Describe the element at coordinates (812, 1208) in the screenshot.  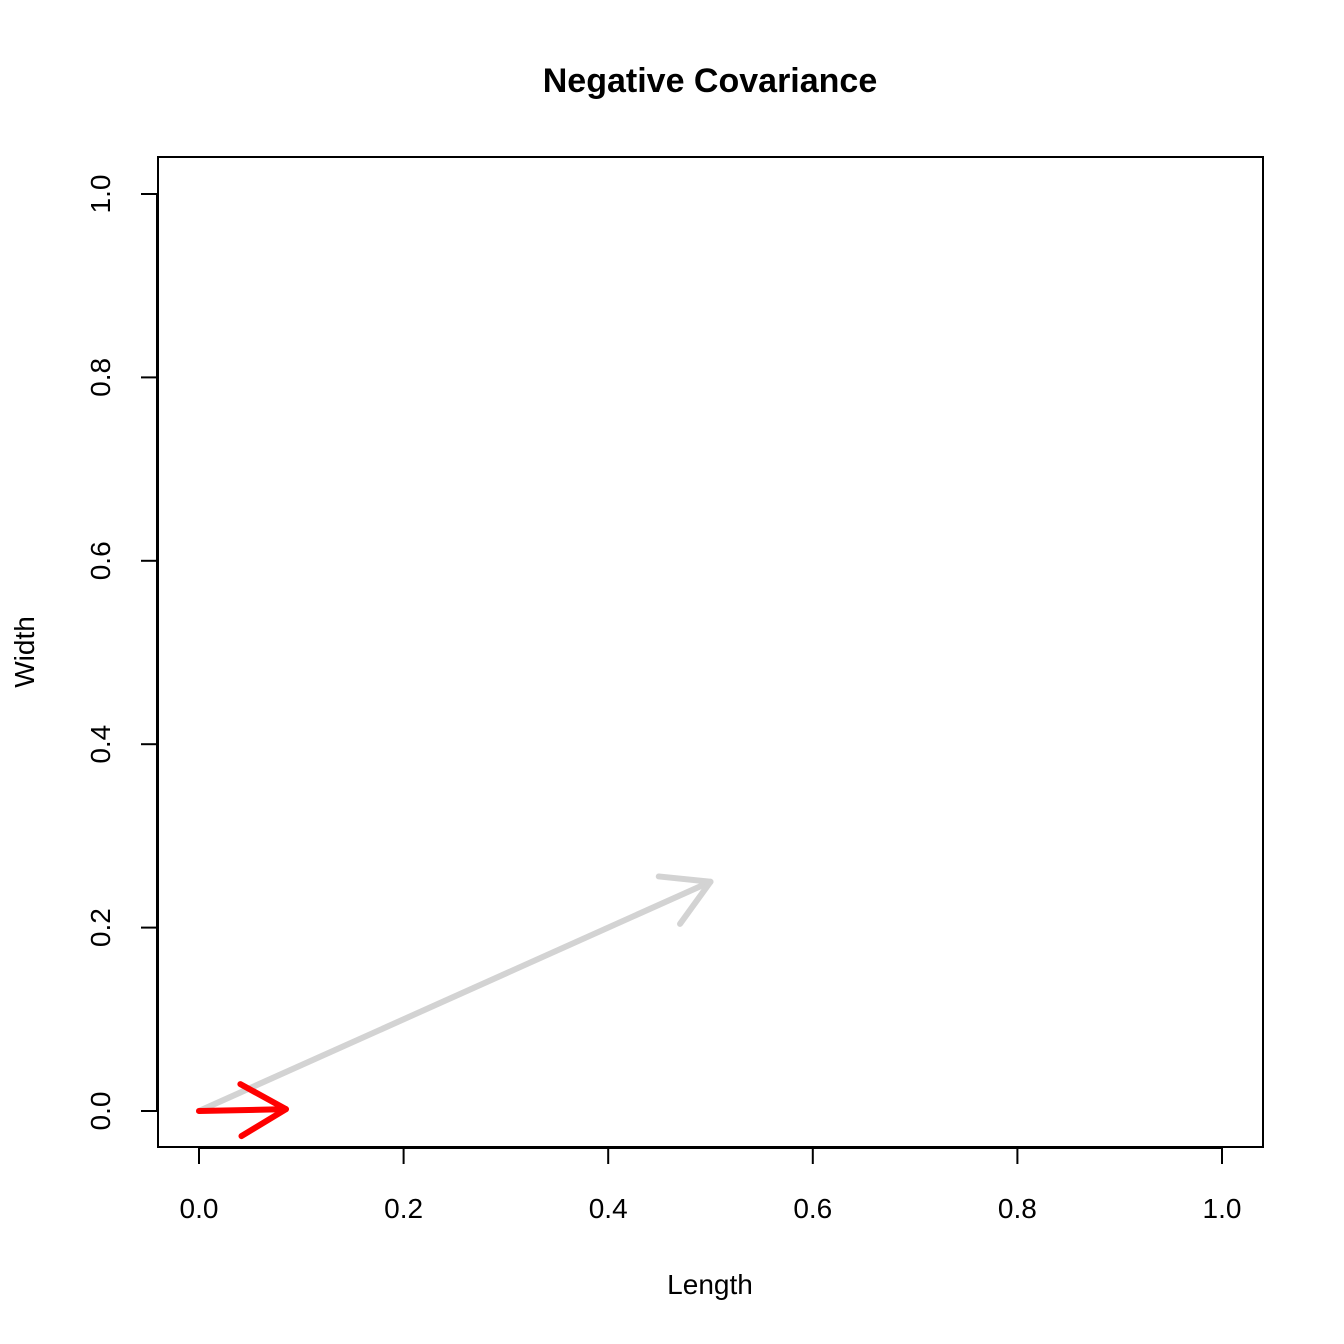
I see `x-tick-label: 0.6` at that location.